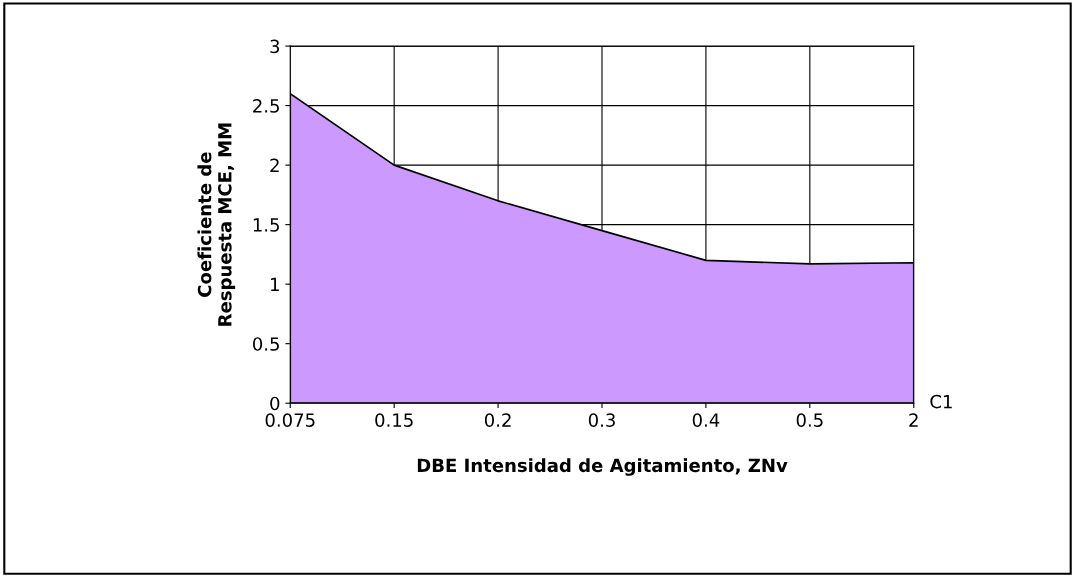 The height and width of the screenshot is (576, 1075). Describe the element at coordinates (602, 467) in the screenshot. I see `x-axis-title: DBE Intensidad de Agitamiento, ZNv` at that location.